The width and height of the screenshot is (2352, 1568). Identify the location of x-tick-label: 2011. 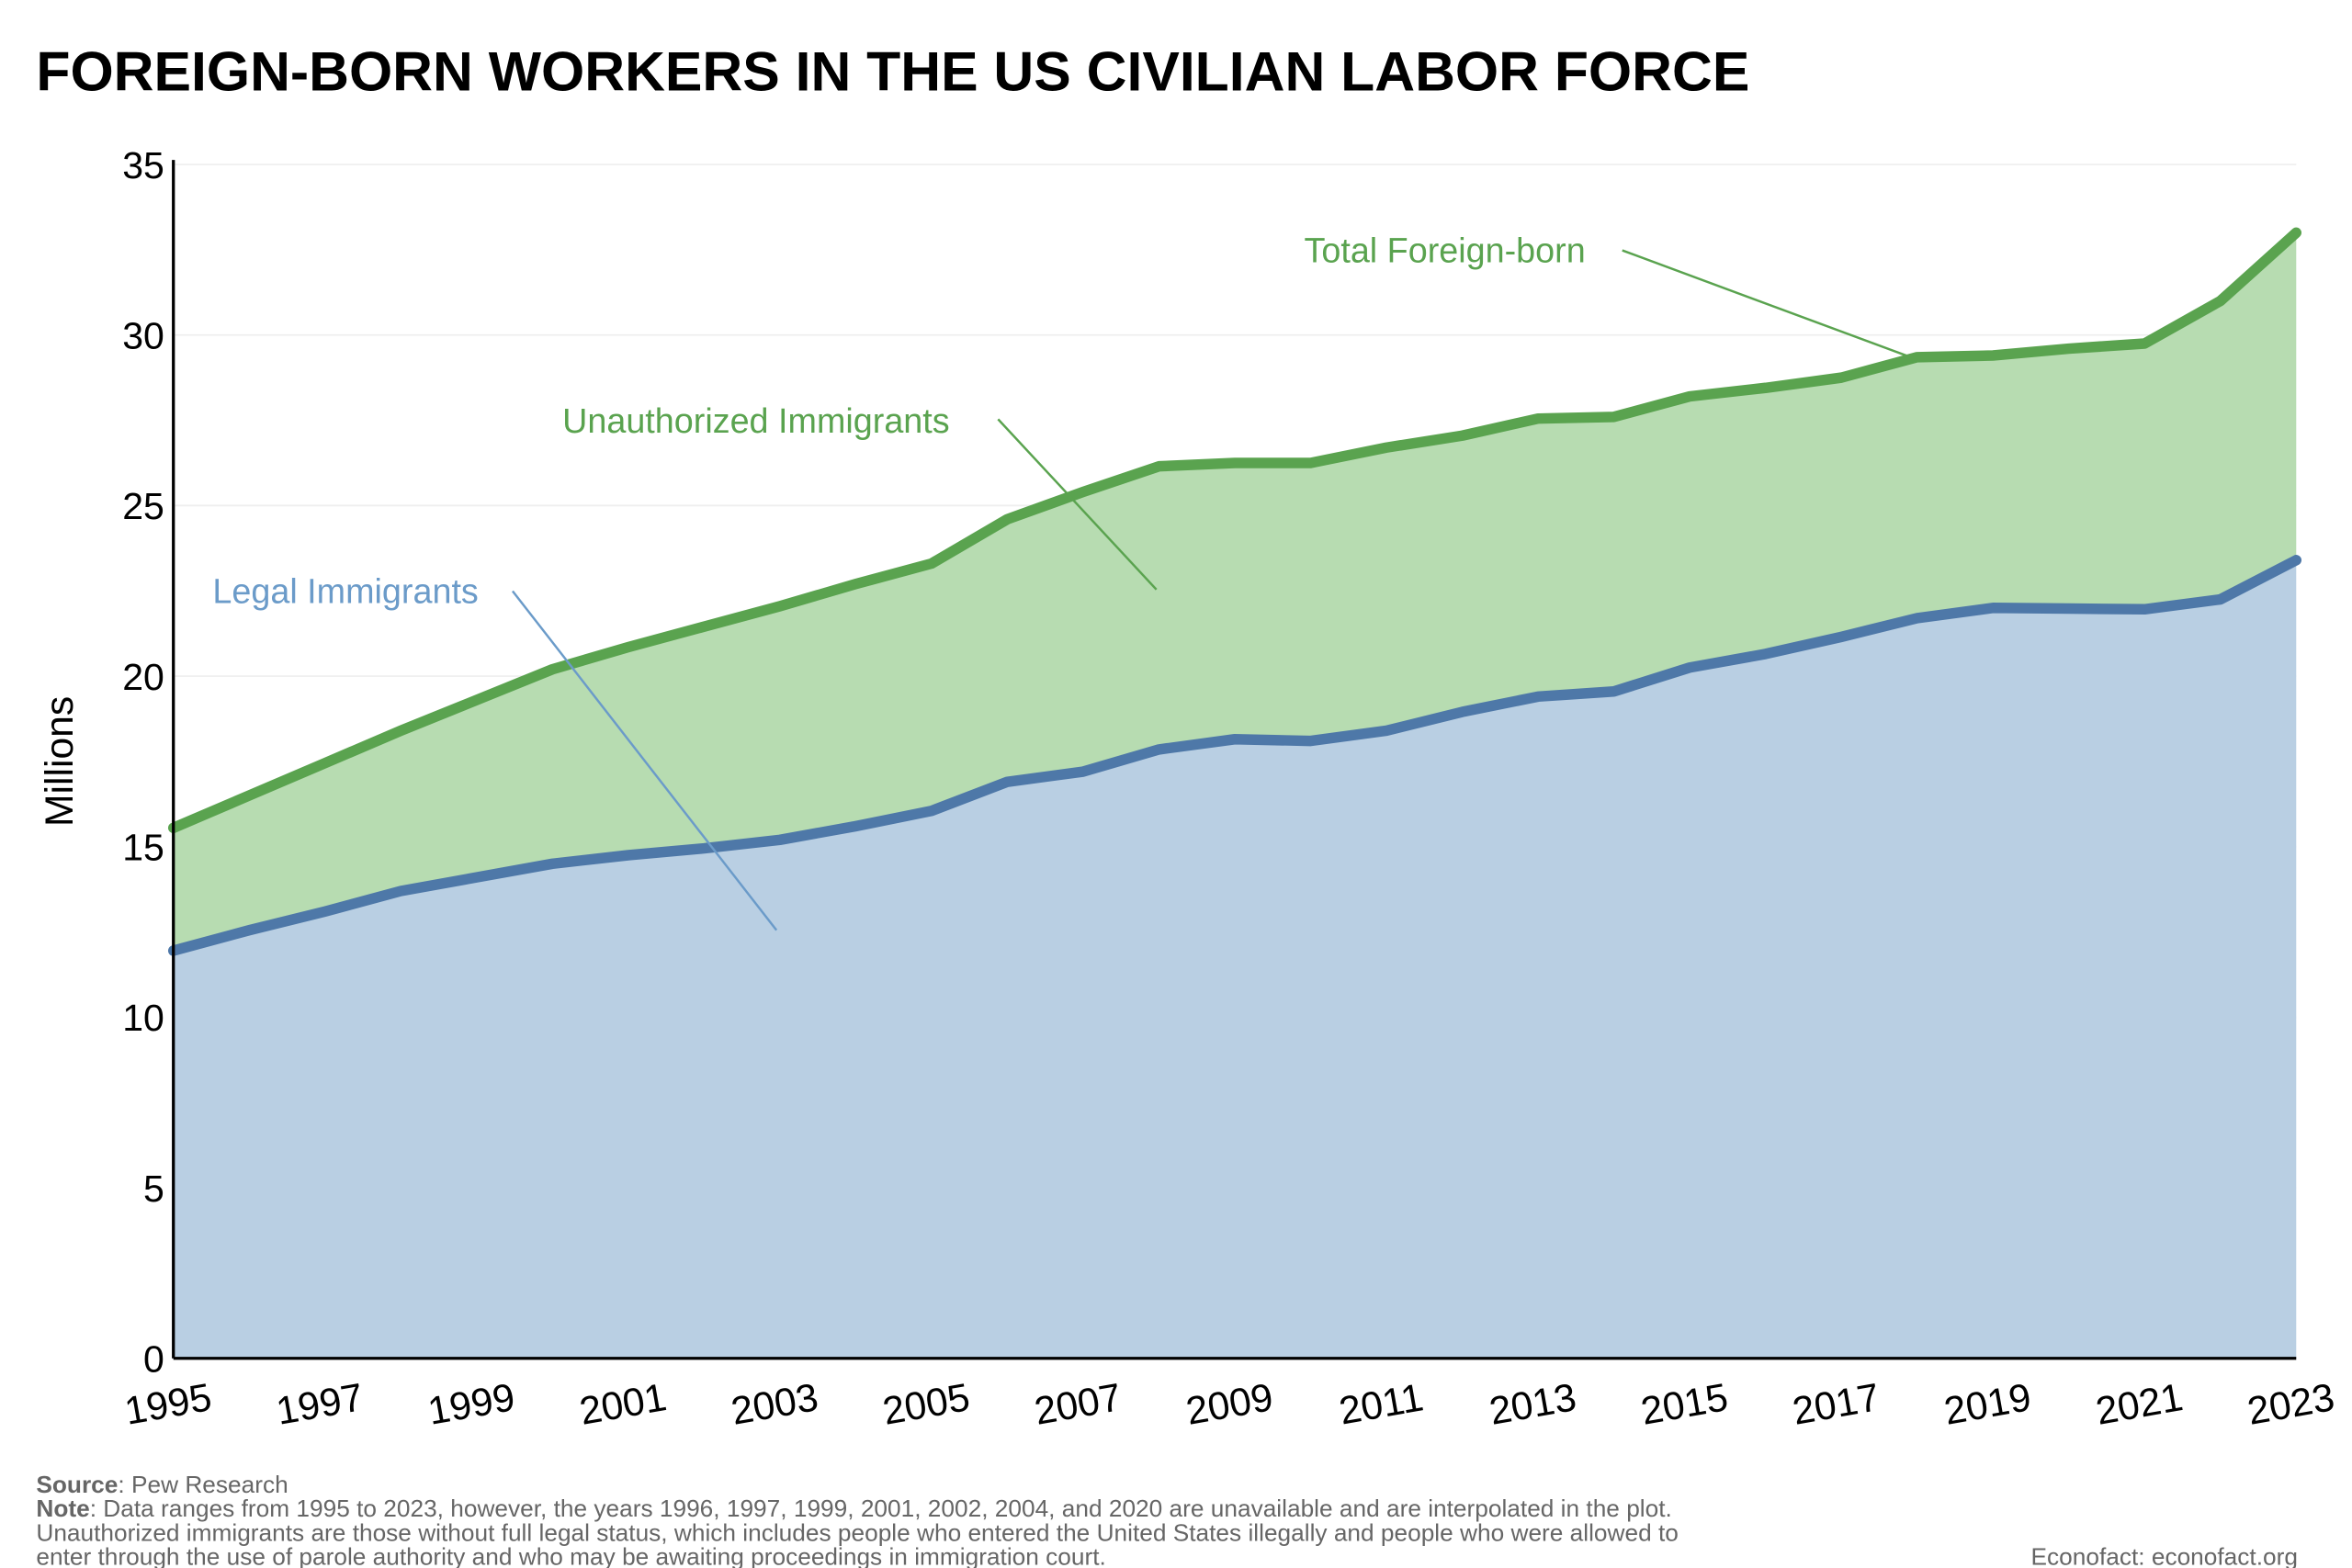
(1381, 1404).